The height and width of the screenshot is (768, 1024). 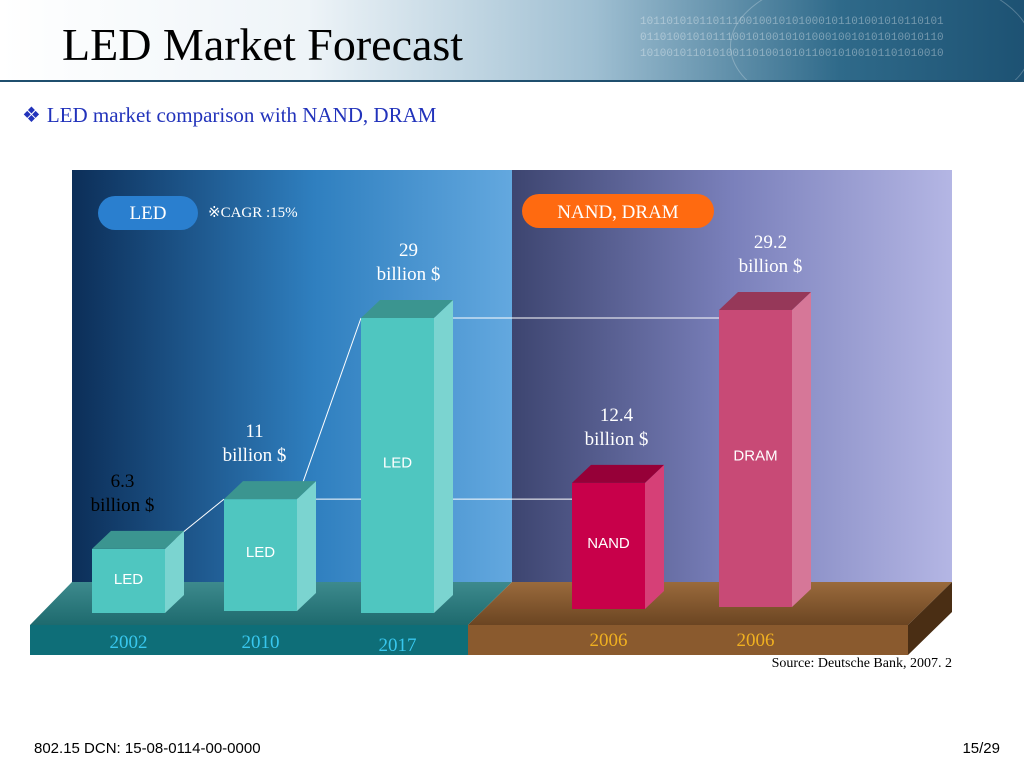 I want to click on bar-front-led-2017, so click(x=397, y=465).